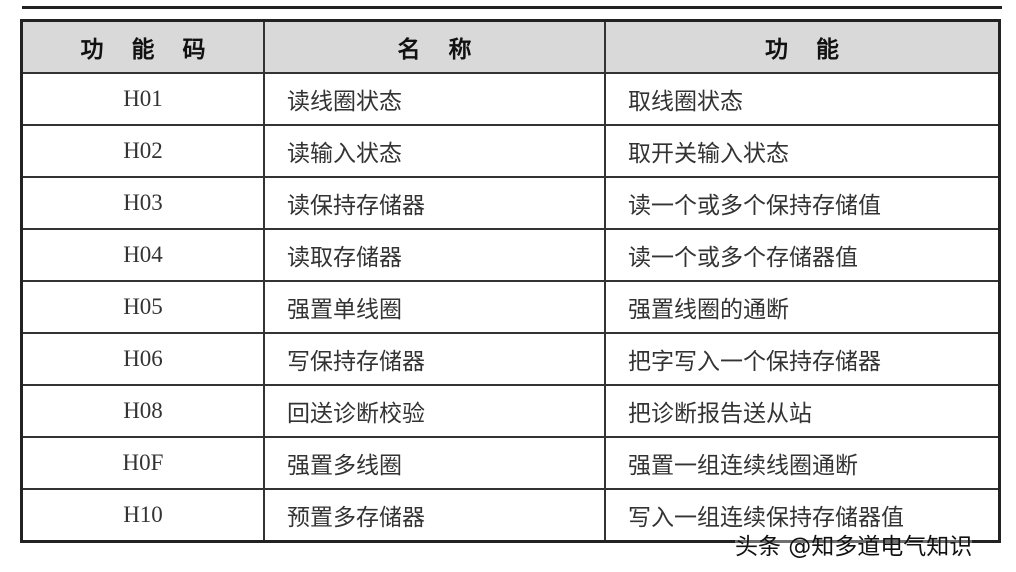 This screenshot has height=572, width=1016. Describe the element at coordinates (142, 151) in the screenshot. I see `cell-code: H02` at that location.